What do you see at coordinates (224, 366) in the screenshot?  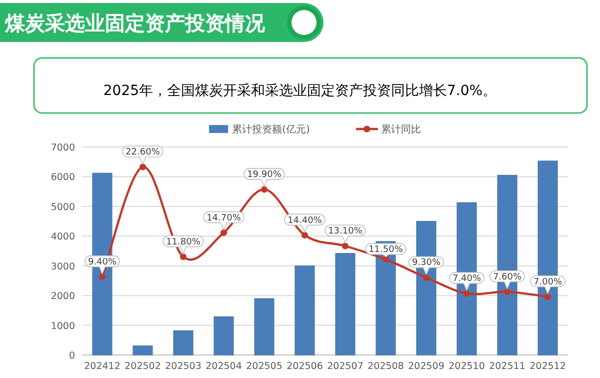 I see `x-tick-label: 202504` at bounding box center [224, 366].